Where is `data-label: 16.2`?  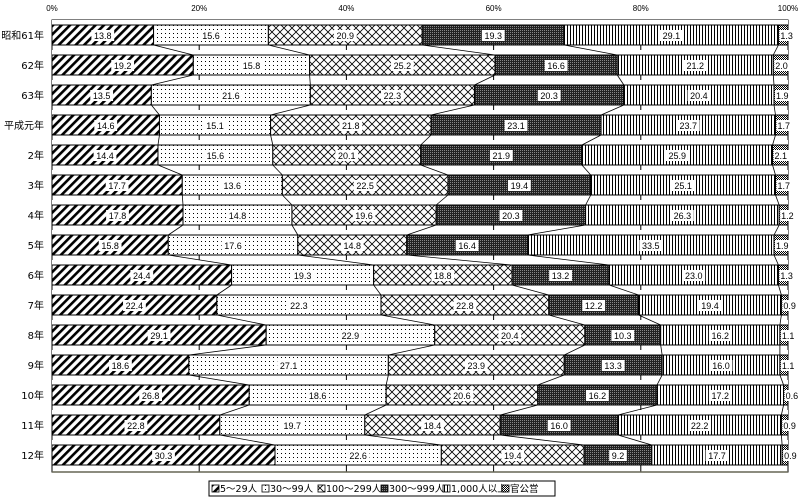 data-label: 16.2 is located at coordinates (721, 336).